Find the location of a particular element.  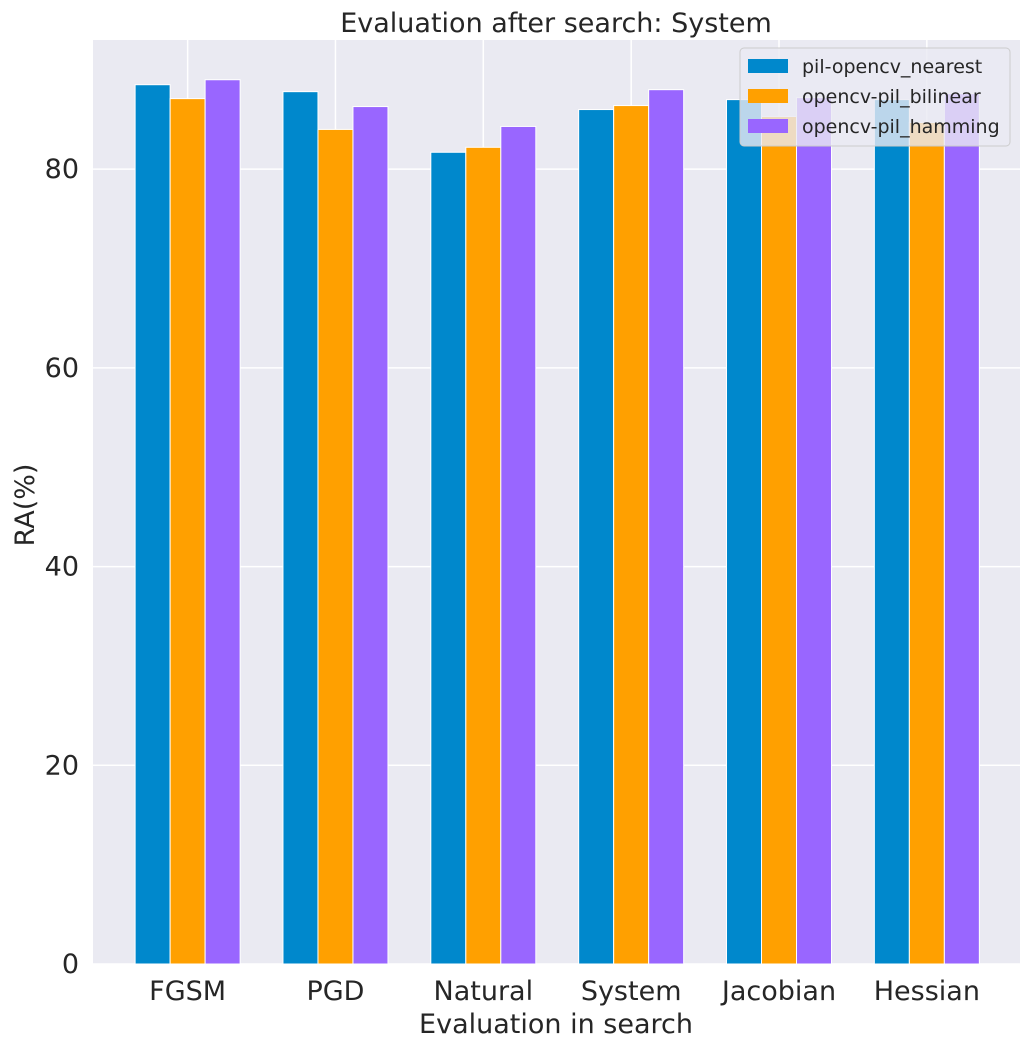

legend-label: opencv-pil_bilinear is located at coordinates (891, 97).